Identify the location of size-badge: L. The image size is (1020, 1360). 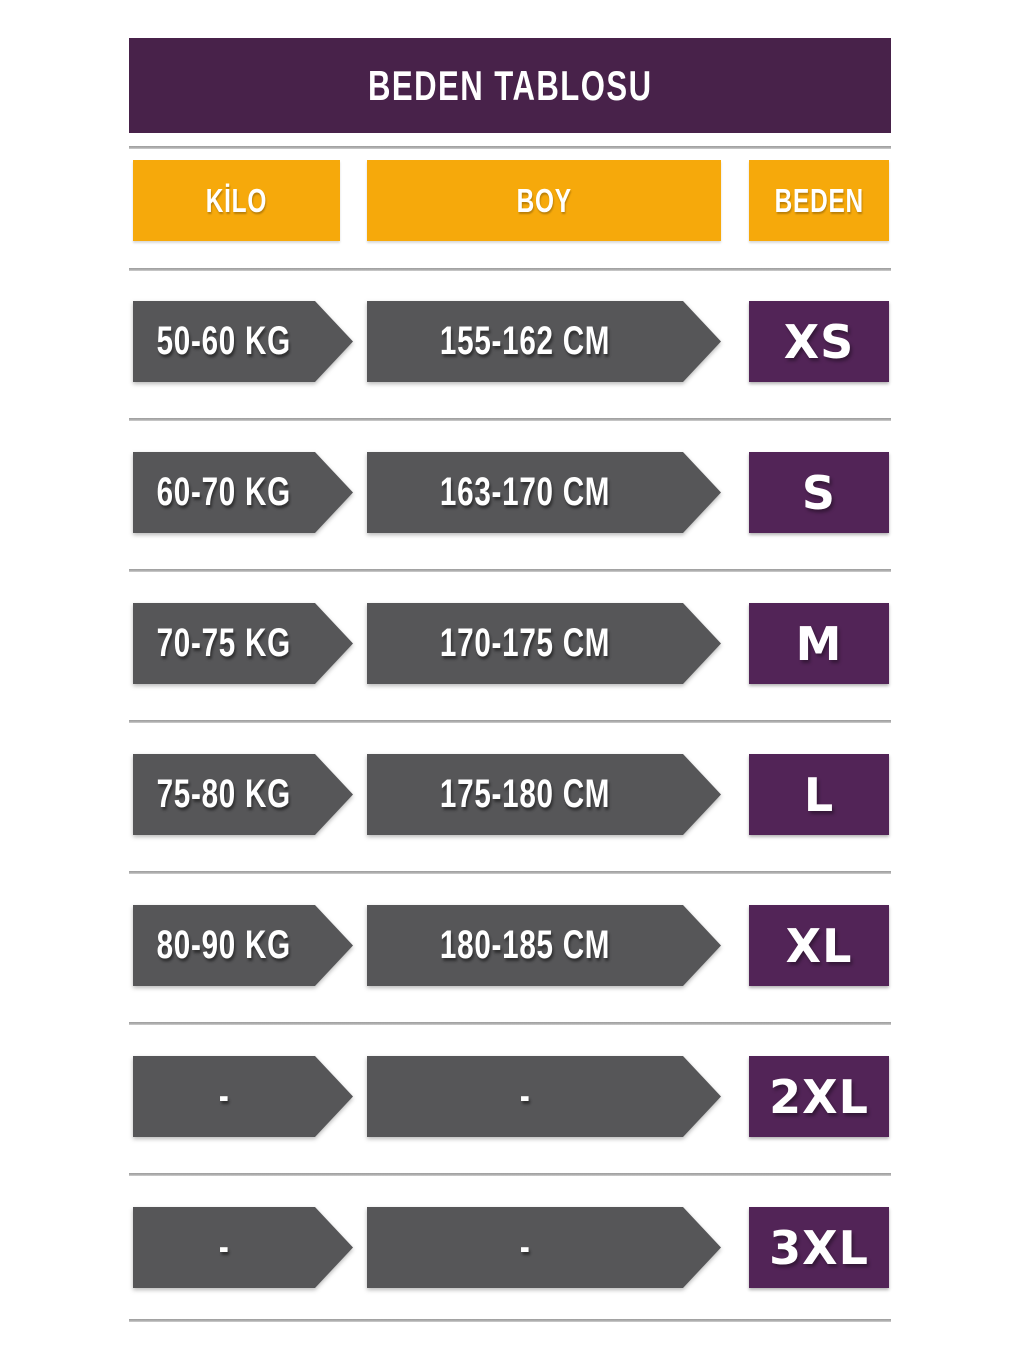
(819, 794).